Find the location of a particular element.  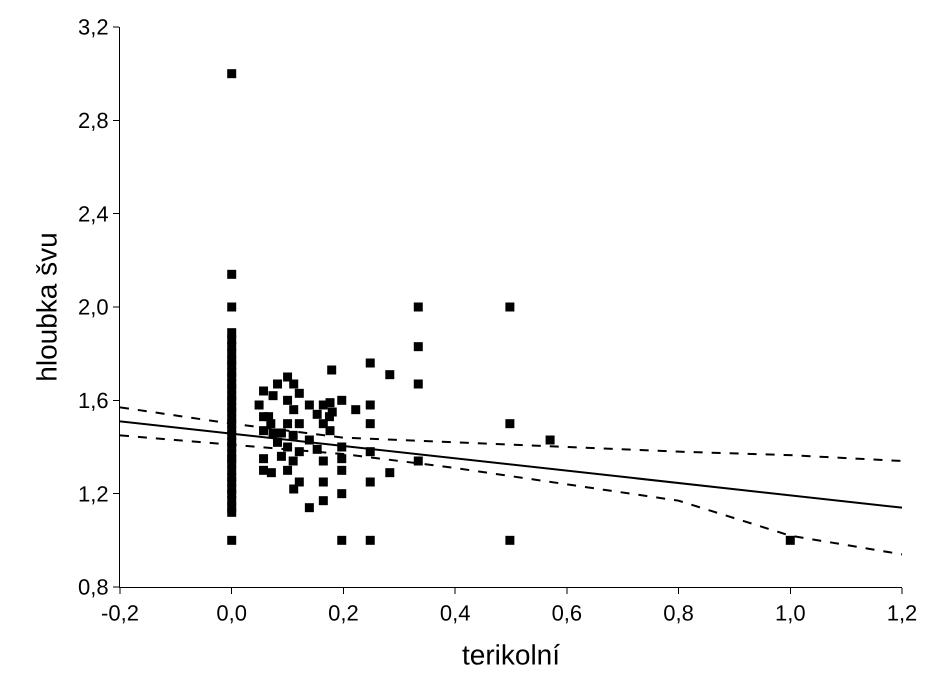

y-tick-label: 2,0 is located at coordinates (93, 307).